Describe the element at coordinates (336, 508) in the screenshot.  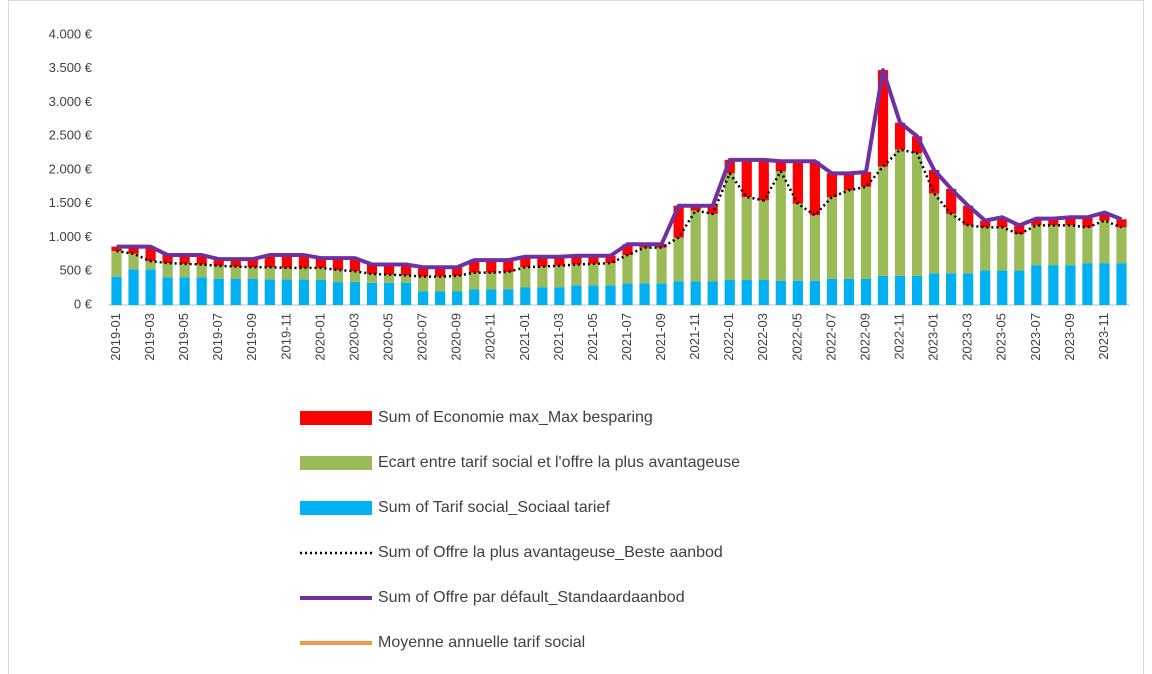
I see `legend-swatch` at that location.